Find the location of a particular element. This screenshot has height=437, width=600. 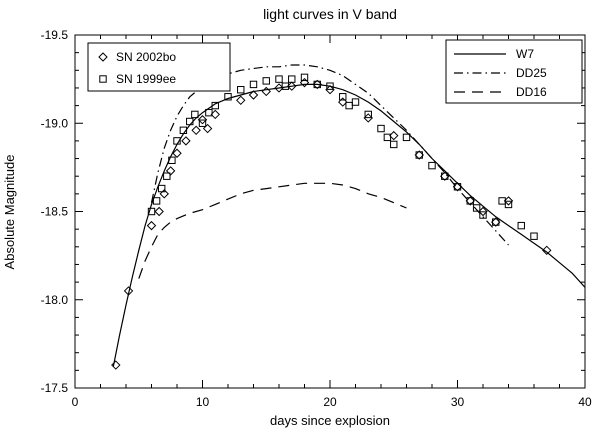

legend-label: SN 2002bo is located at coordinates (146, 57).